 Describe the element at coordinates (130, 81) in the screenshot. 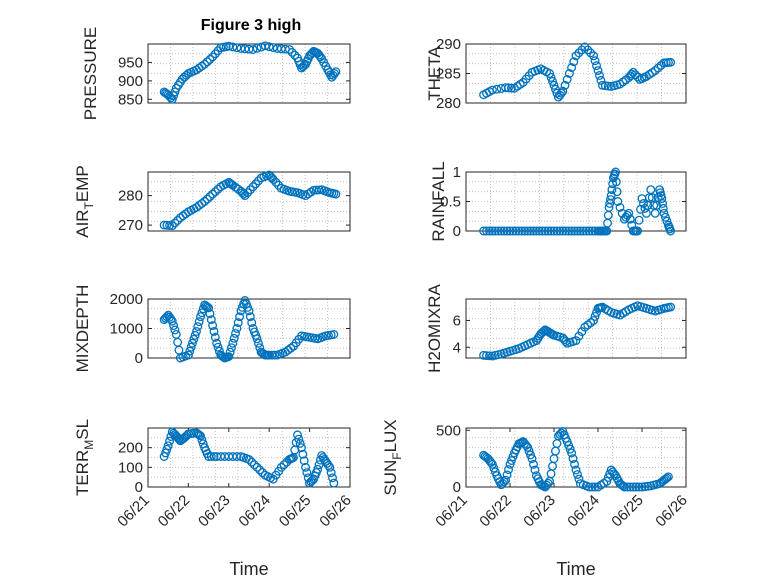

I see `y-tick-label: 900` at that location.